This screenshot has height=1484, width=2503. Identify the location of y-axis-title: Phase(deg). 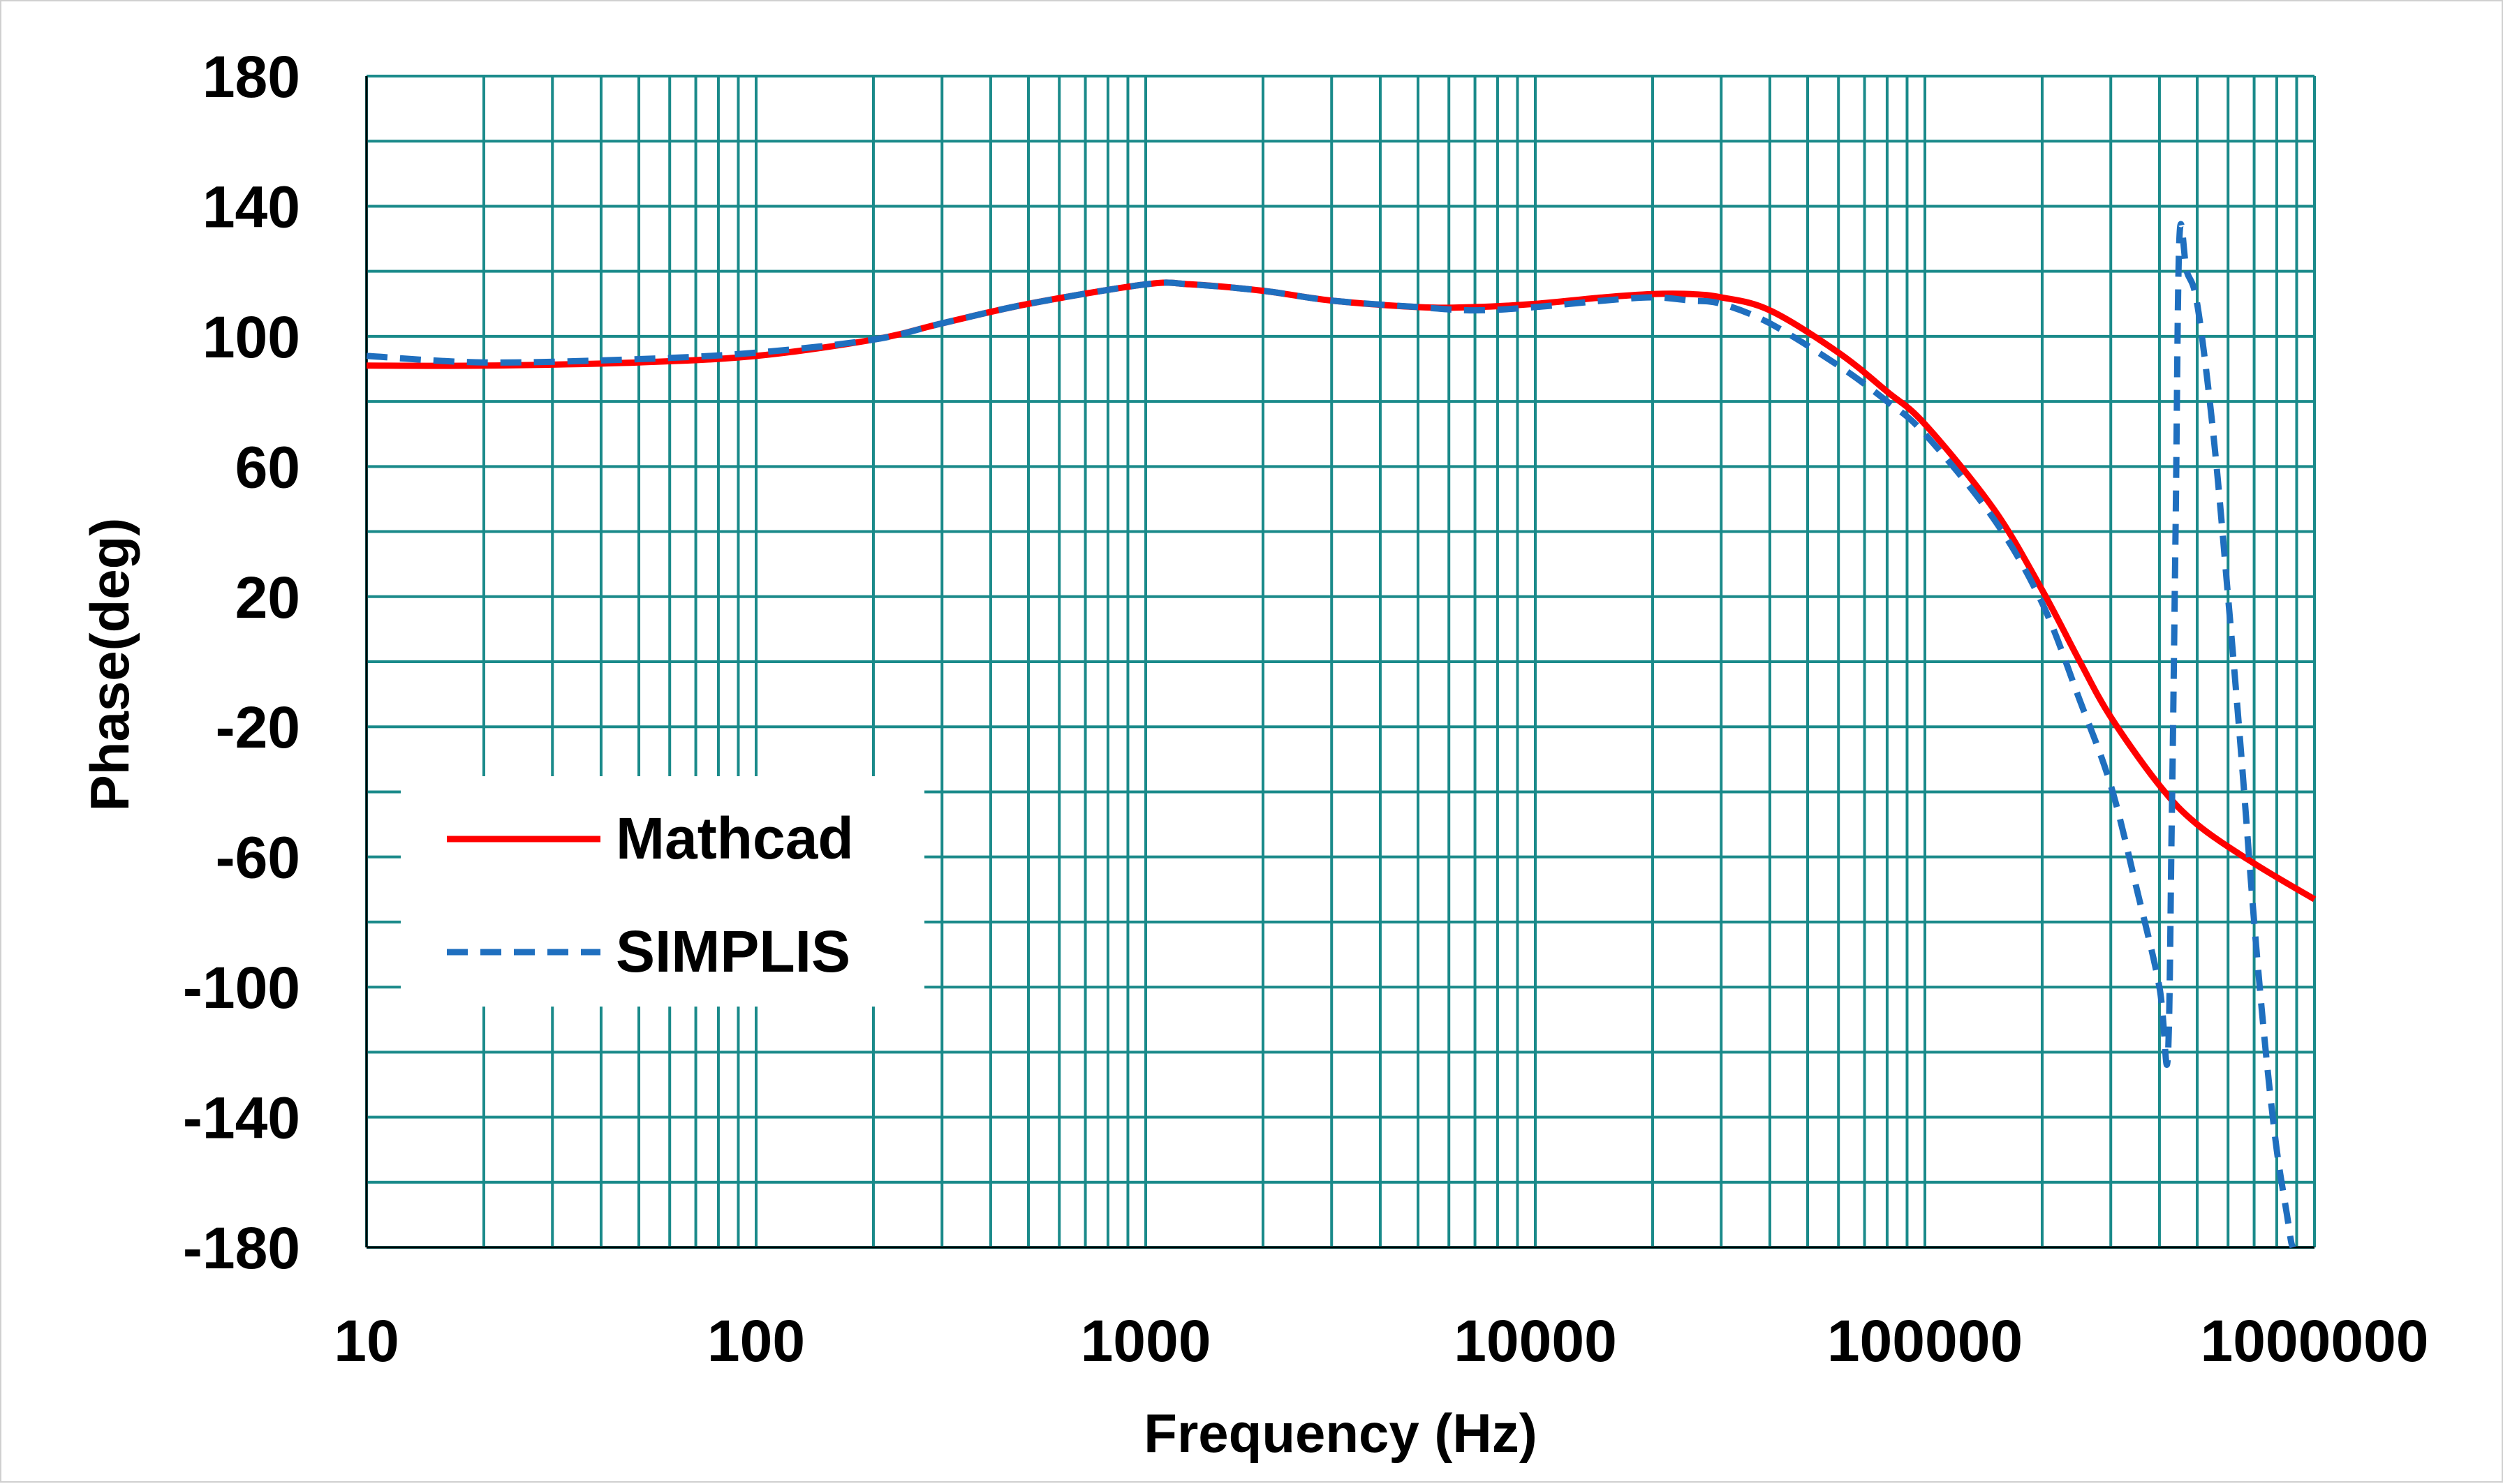
(109, 664).